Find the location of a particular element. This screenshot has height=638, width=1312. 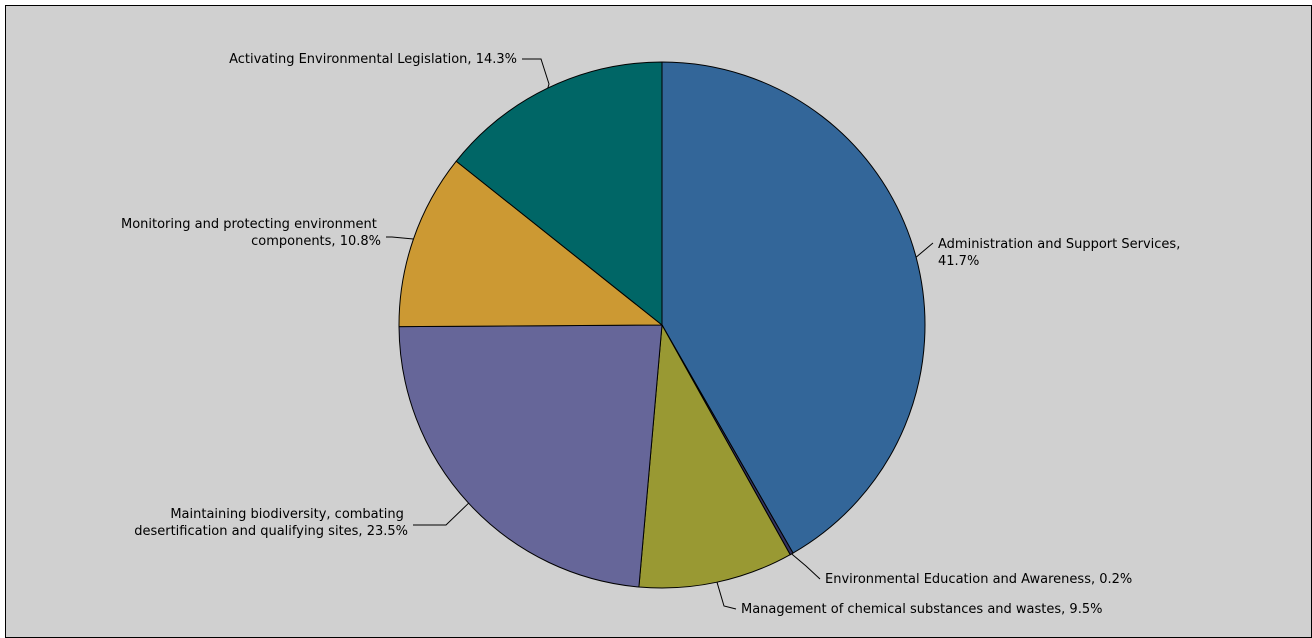

pie-slice-chemicals is located at coordinates (714, 456).